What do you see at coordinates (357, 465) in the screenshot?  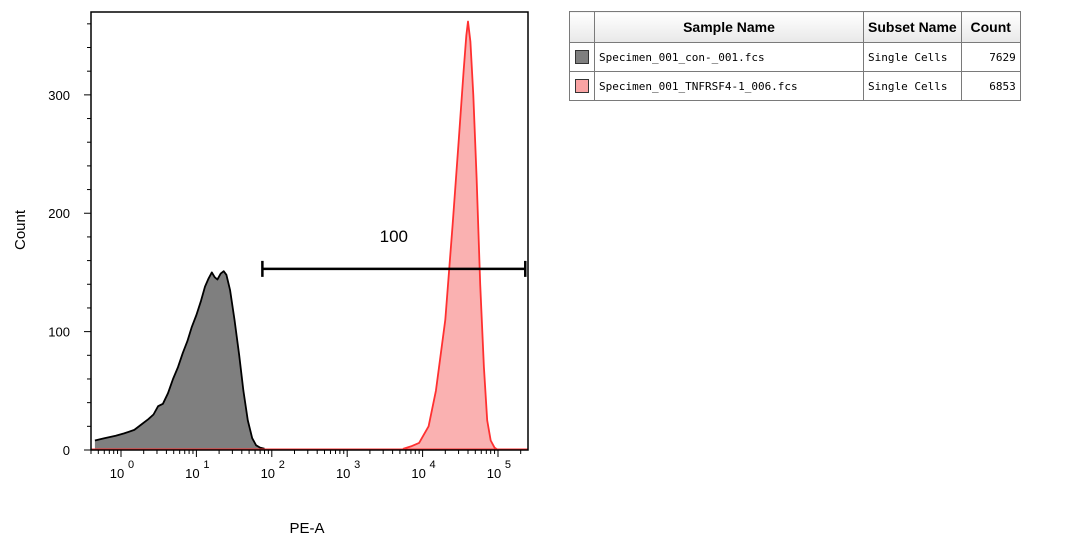 I see `x-tick-exponent: 3` at bounding box center [357, 465].